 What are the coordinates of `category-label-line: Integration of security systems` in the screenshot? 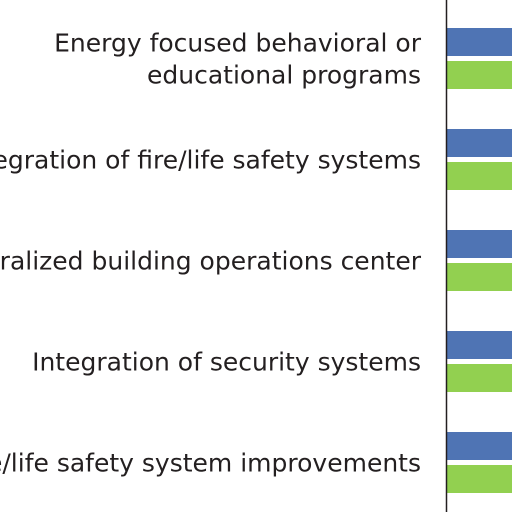 It's located at (226, 362).